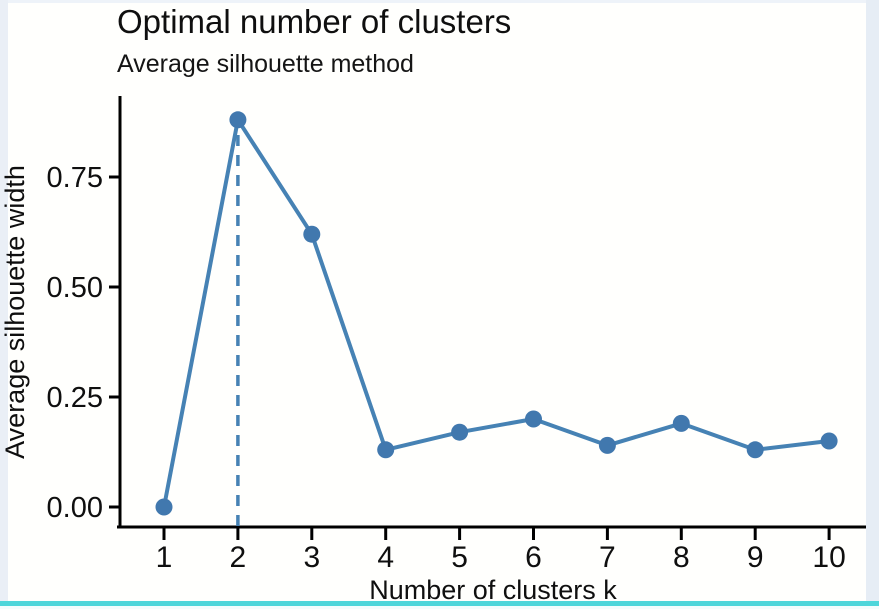  I want to click on chart-title: Optimal number of clusters, so click(314, 21).